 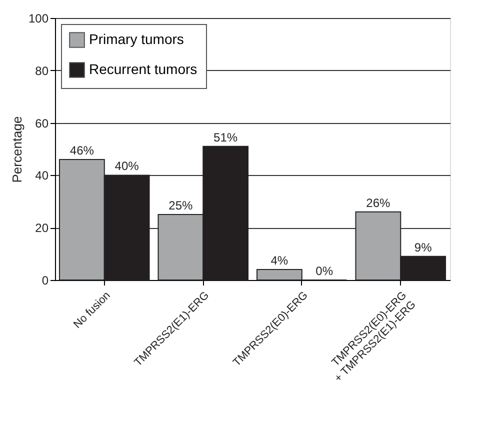 I want to click on y-tick-label: 60, so click(x=42, y=123).